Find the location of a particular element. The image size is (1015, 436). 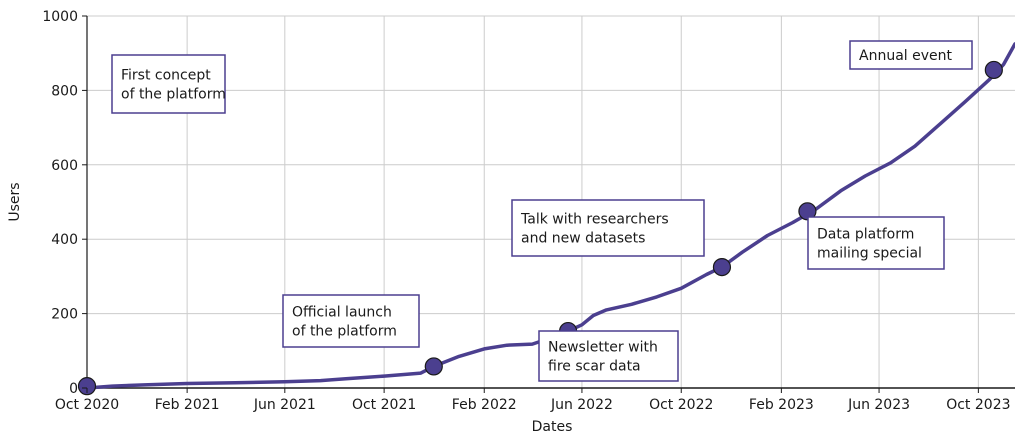

annotation-text-line: mailing special is located at coordinates (869, 254).